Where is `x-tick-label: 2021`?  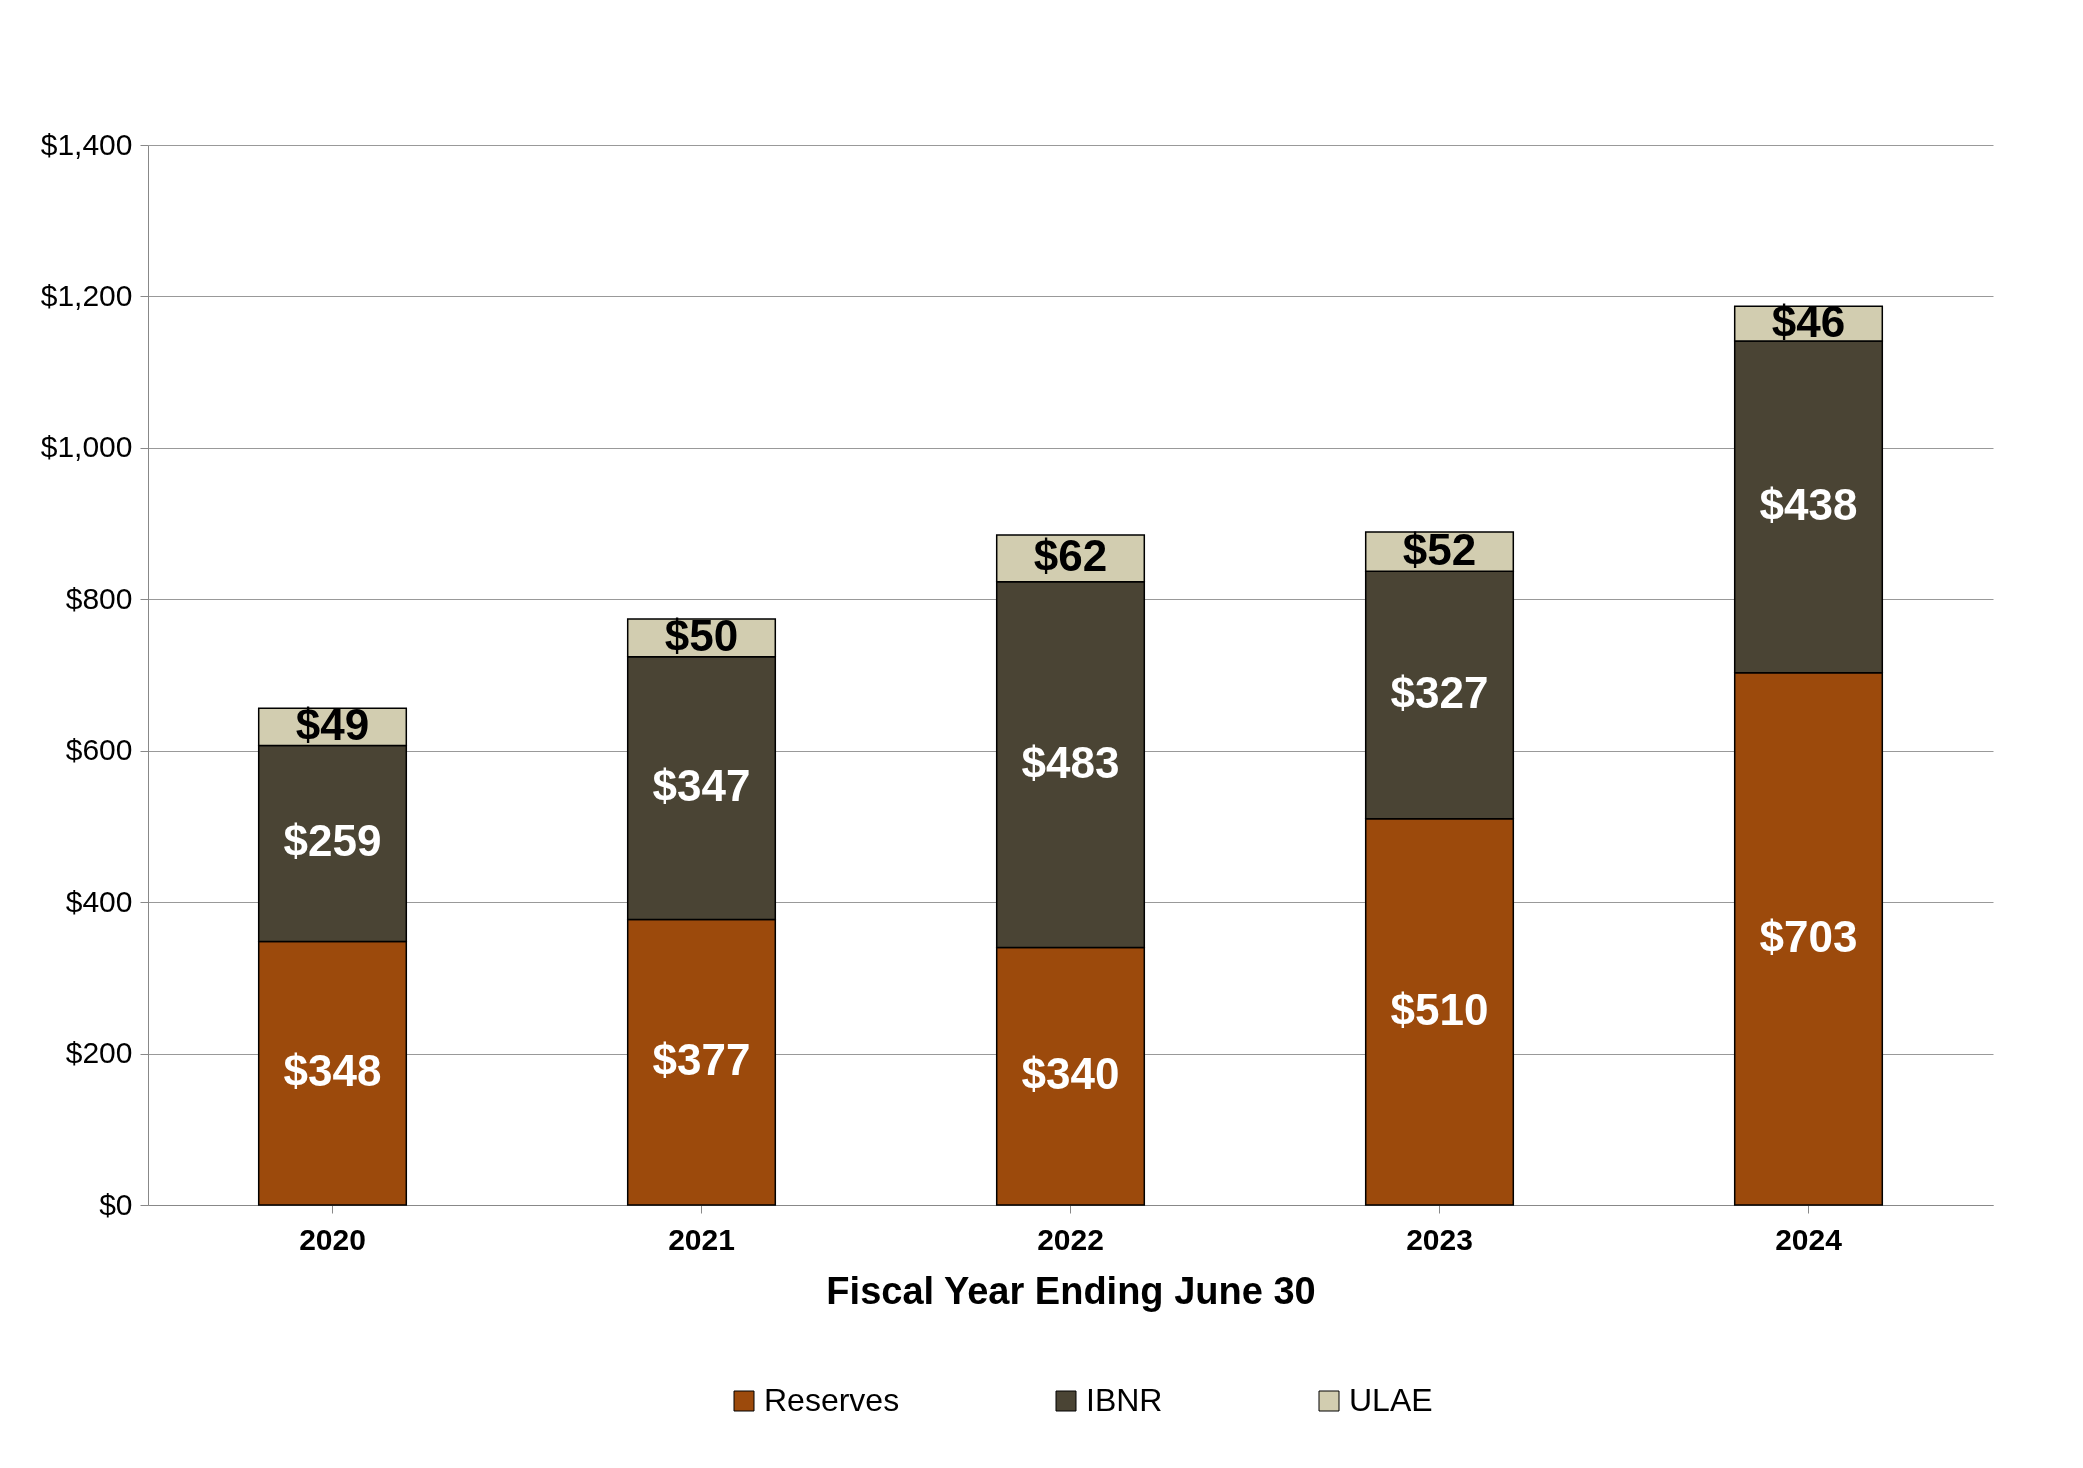 x-tick-label: 2021 is located at coordinates (701, 1239).